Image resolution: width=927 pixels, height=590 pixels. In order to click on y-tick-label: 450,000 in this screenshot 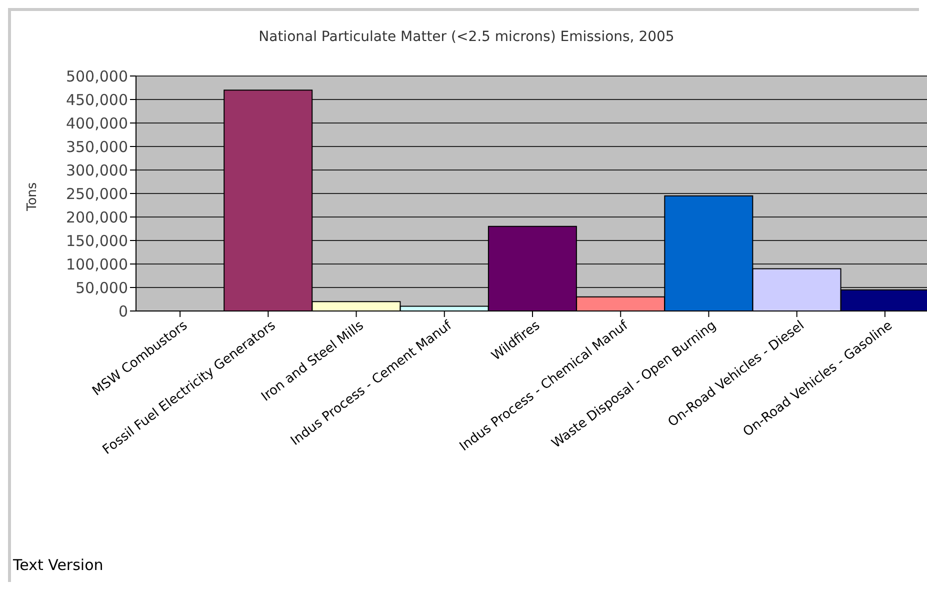, I will do `click(97, 99)`.